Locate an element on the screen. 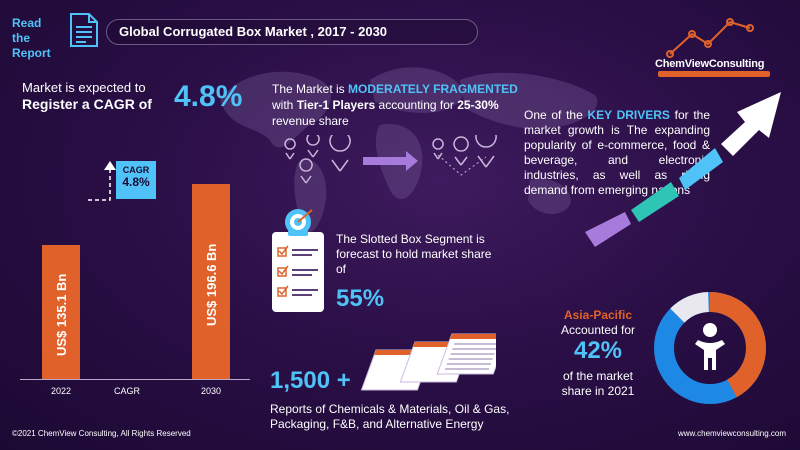 The width and height of the screenshot is (800, 450). x-tick-CAGR: CAGR is located at coordinates (126, 391).